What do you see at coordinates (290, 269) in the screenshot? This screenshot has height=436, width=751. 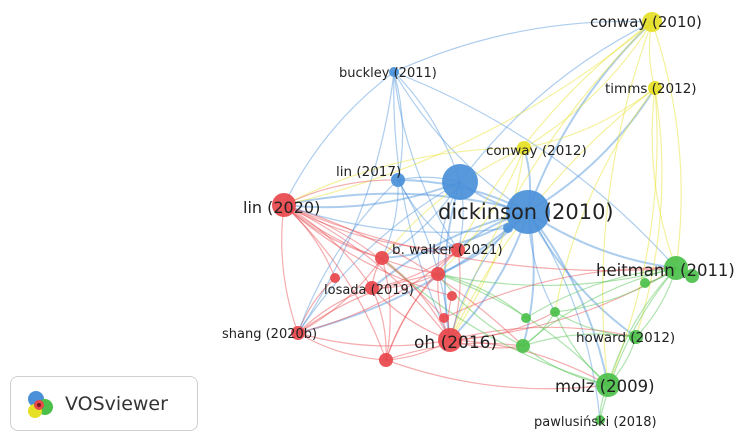 I see `link-lin2020-shang2020b` at bounding box center [290, 269].